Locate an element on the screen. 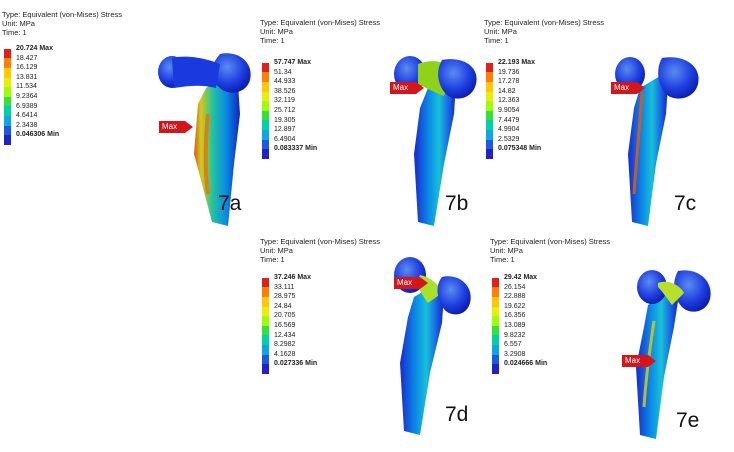 Image resolution: width=734 pixels, height=452 pixels. legend-max-value: 29.42 Max is located at coordinates (521, 277).